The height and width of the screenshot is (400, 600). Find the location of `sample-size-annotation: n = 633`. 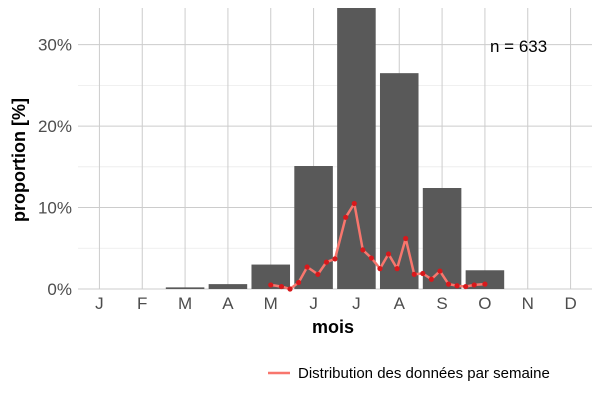

sample-size-annotation: n = 633 is located at coordinates (518, 46).